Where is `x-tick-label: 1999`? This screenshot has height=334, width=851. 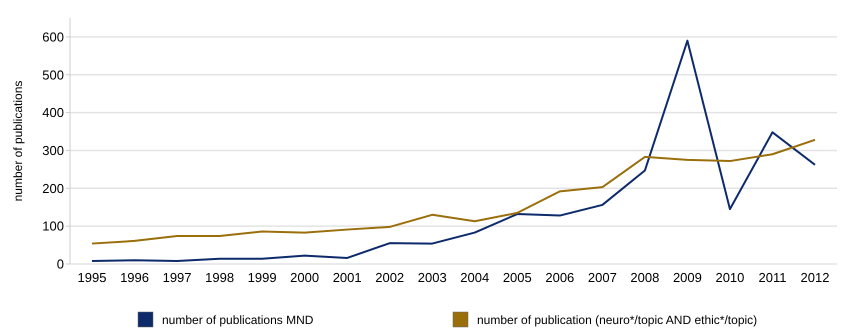 x-tick-label: 1999 is located at coordinates (262, 277).